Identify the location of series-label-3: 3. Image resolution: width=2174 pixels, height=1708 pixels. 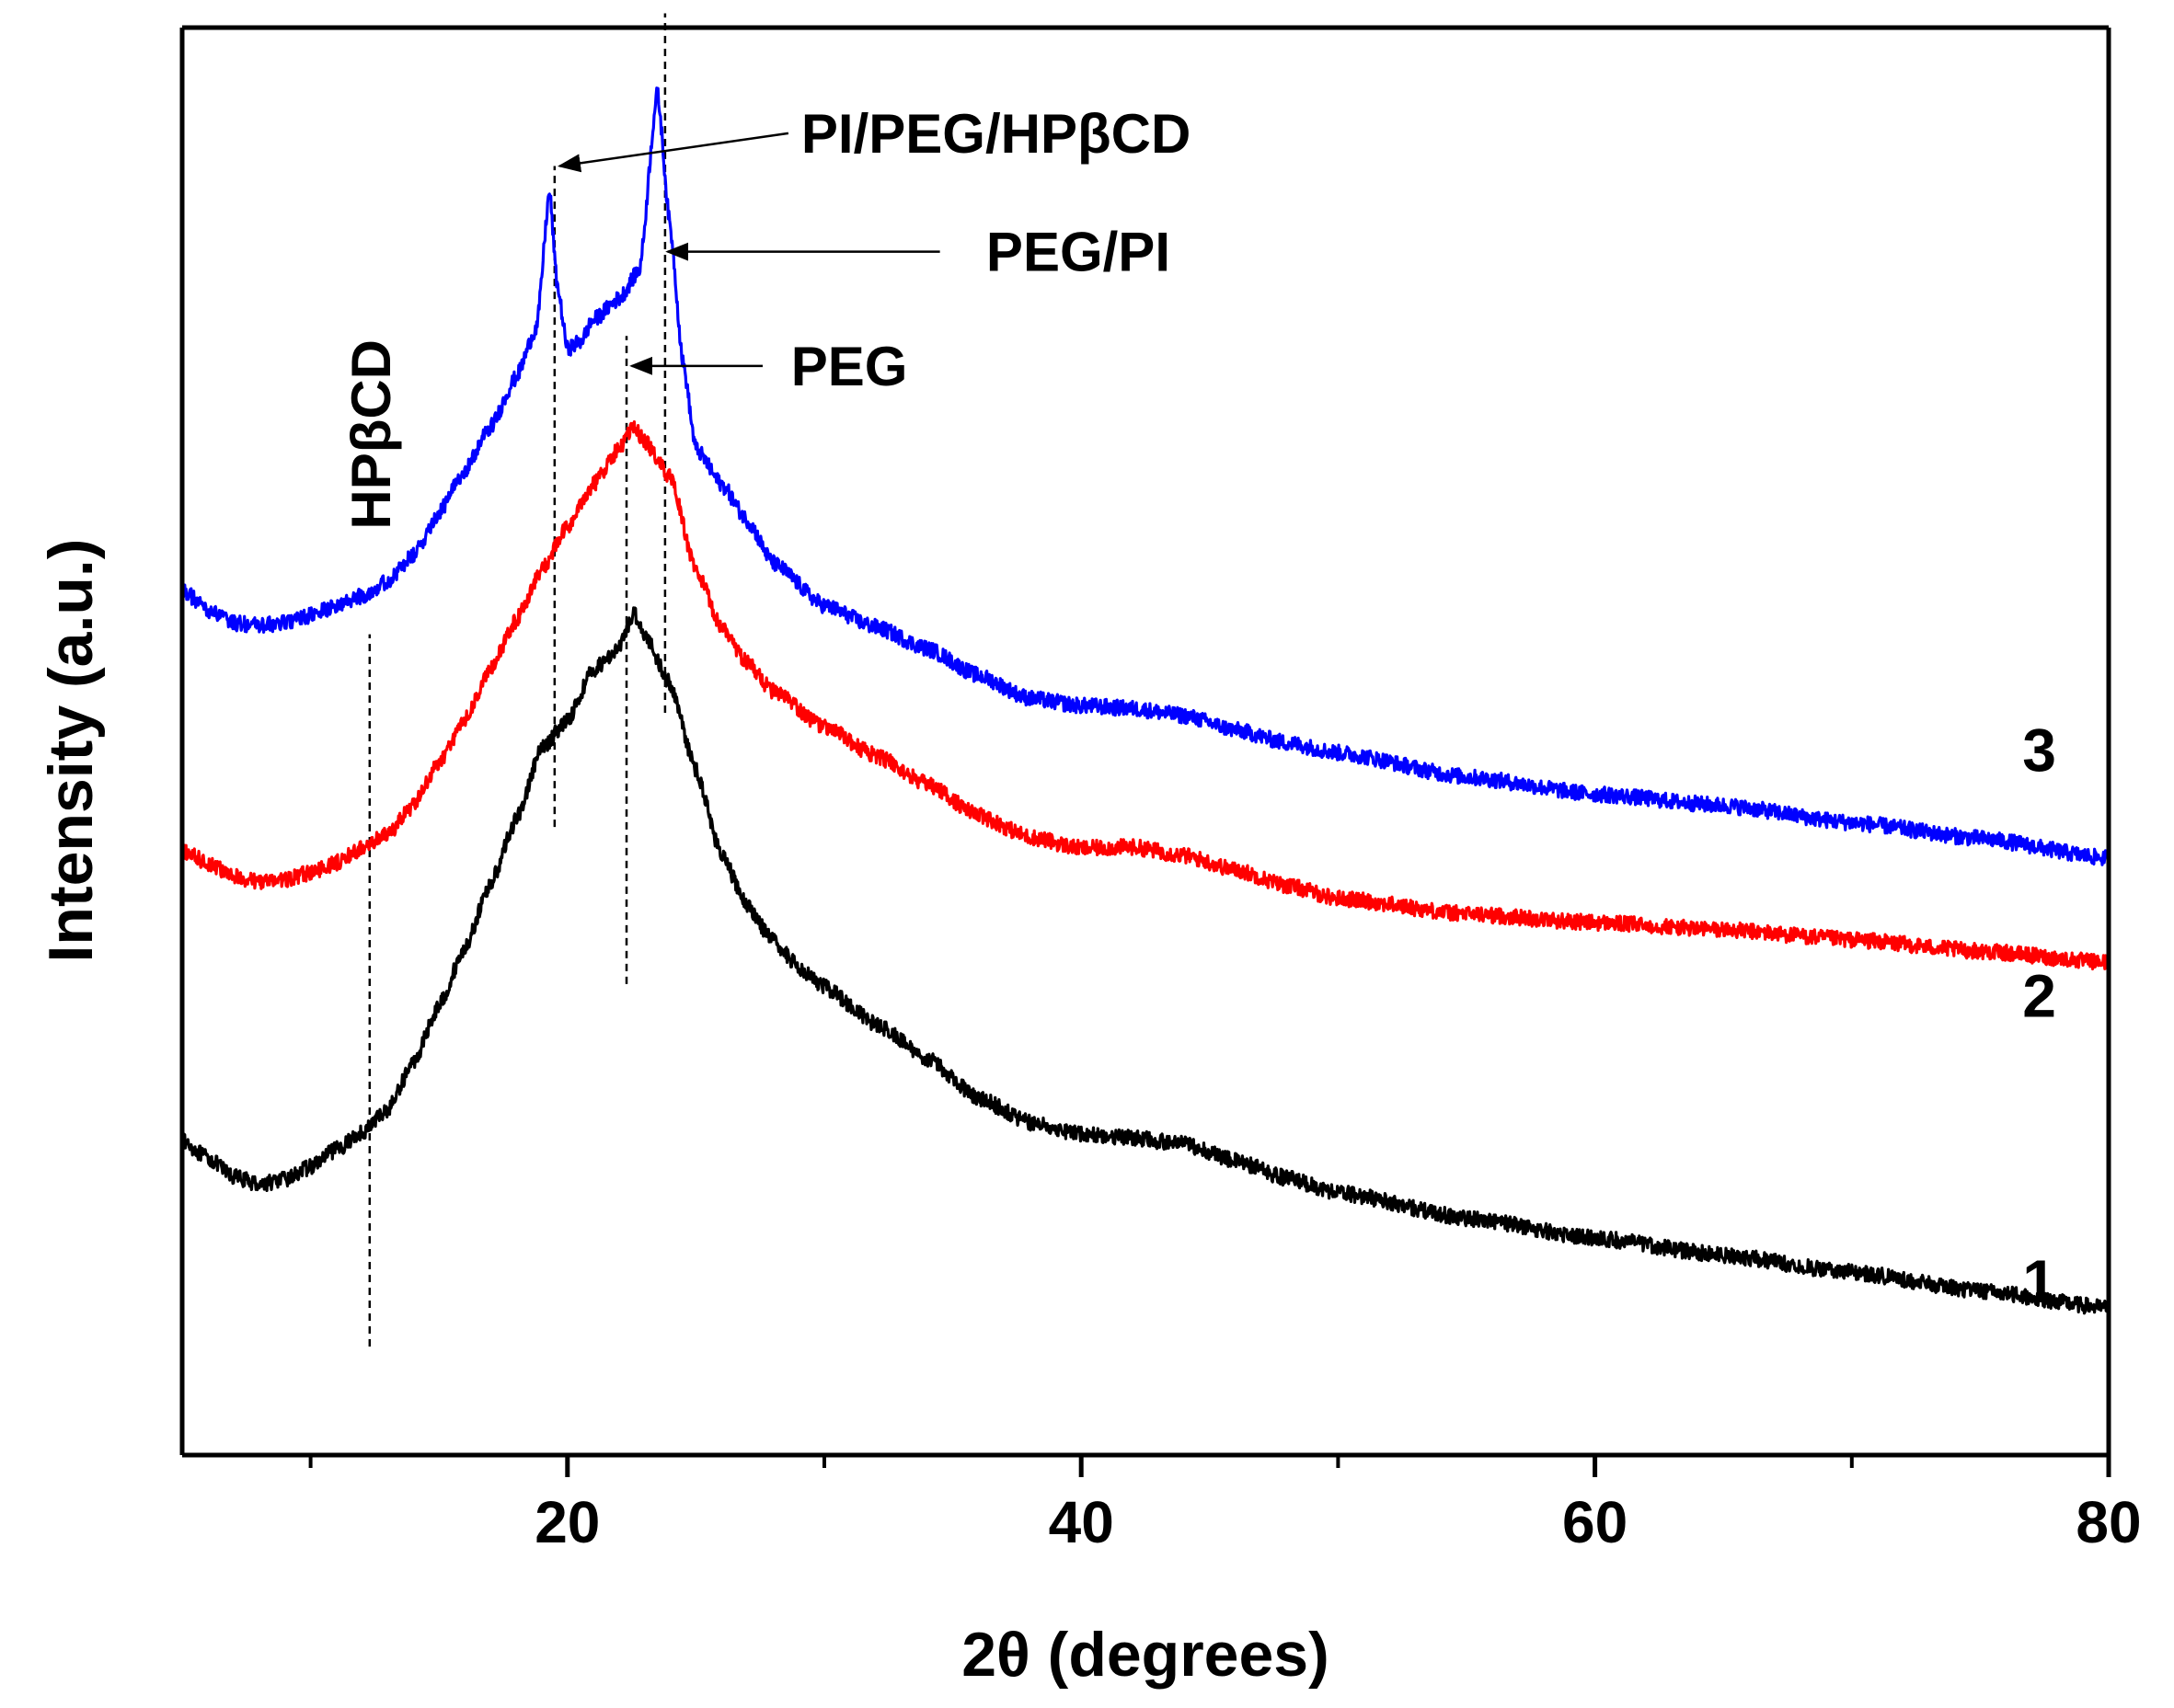
(2039, 750).